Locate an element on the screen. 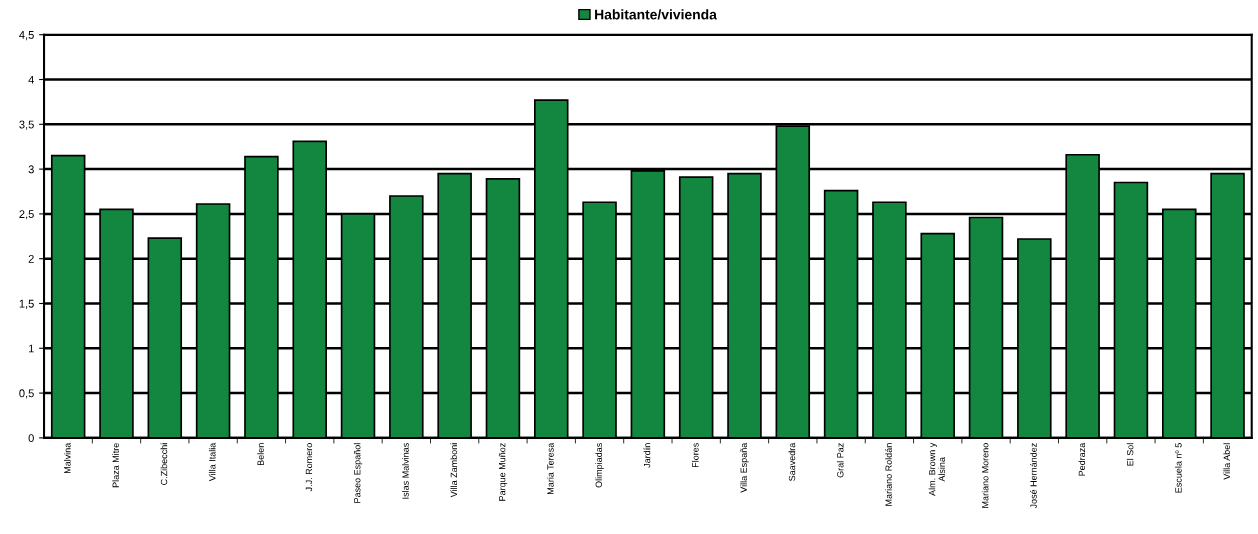 The height and width of the screenshot is (534, 1258). x-tick-label: Malvina is located at coordinates (67, 458).